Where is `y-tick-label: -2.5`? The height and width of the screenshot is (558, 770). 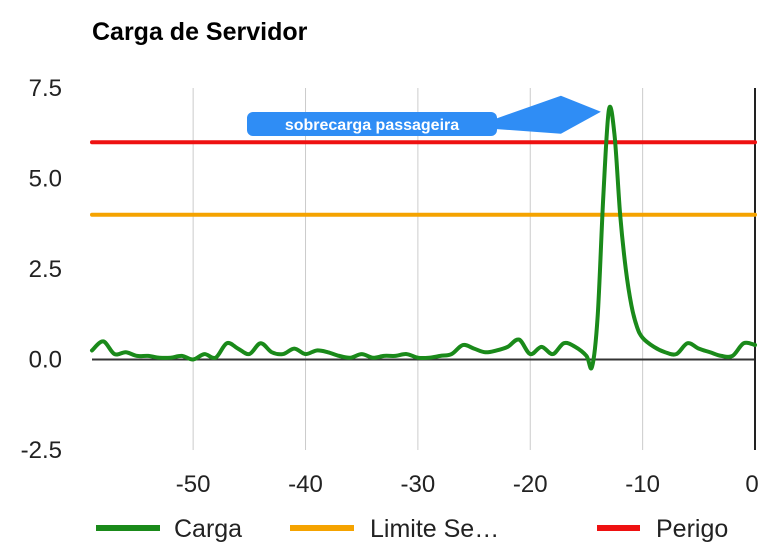
y-tick-label: -2.5 is located at coordinates (41, 450).